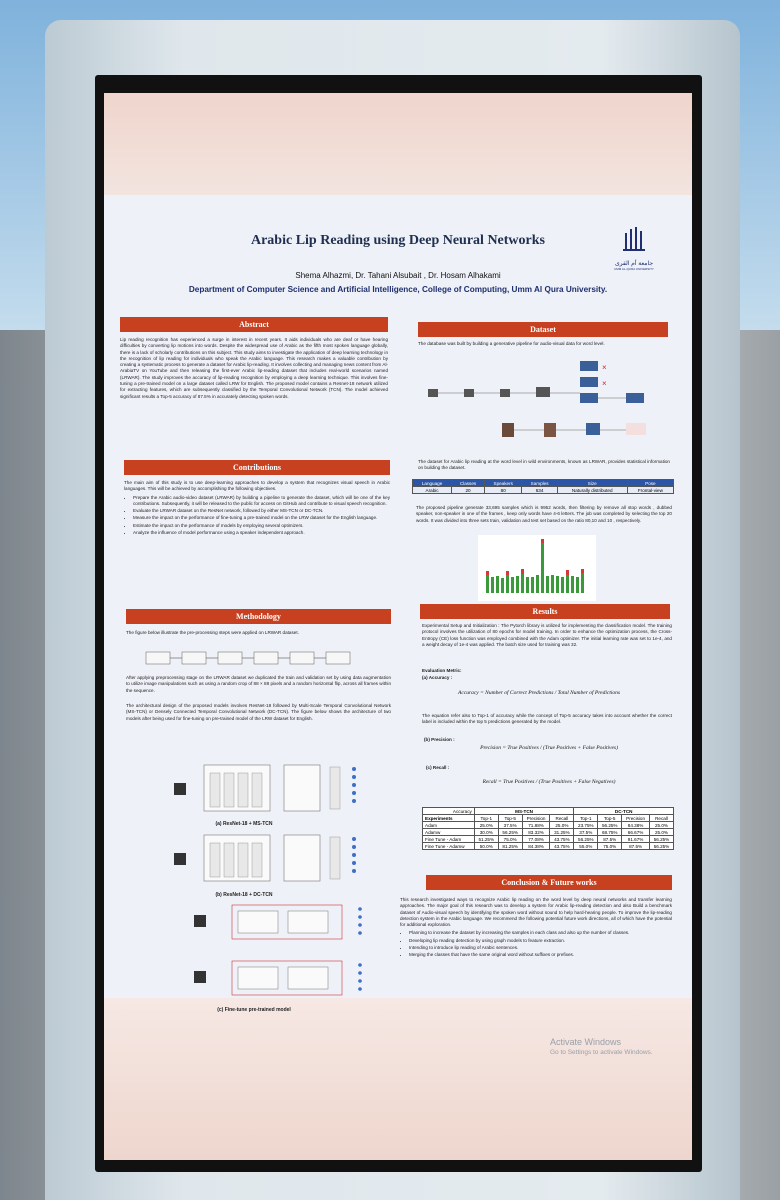 This screenshot has height=1200, width=780. What do you see at coordinates (562, 839) in the screenshot?
I see `table-cell: 43.75%` at bounding box center [562, 839].